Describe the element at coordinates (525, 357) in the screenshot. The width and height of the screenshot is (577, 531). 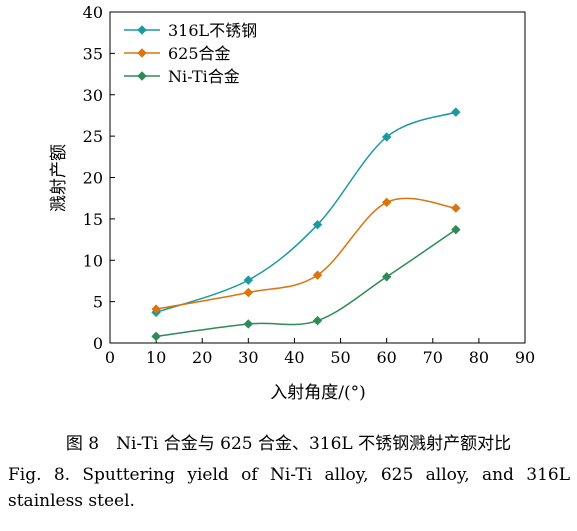
I see `x-tick-label: 90` at that location.